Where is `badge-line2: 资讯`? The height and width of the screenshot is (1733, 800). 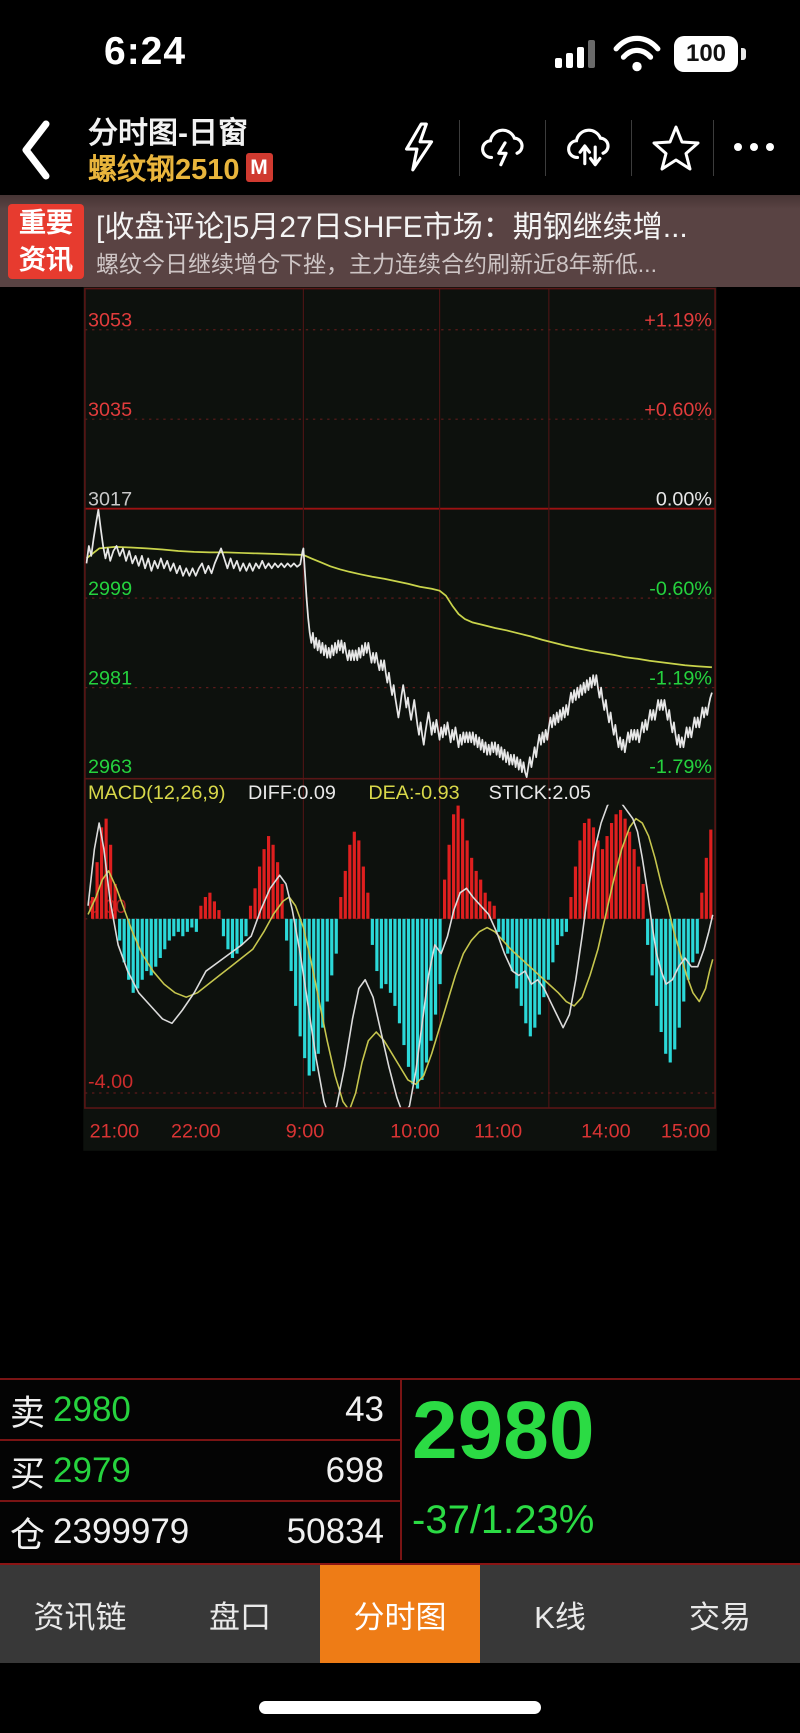
badge-line2: 资讯 is located at coordinates (46, 260).